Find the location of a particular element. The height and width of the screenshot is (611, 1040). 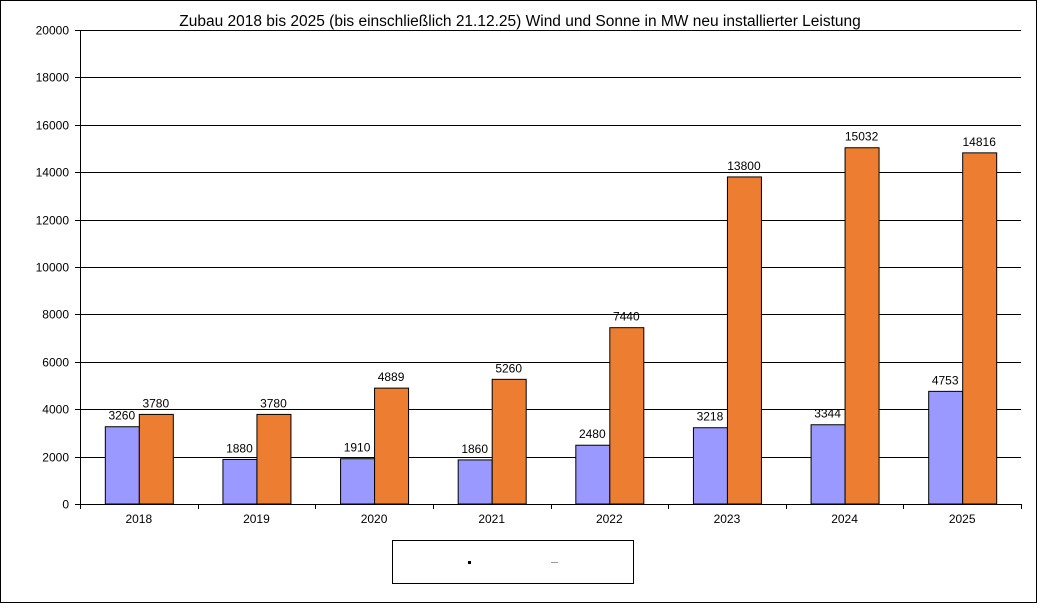

y-tick-label: 6000 is located at coordinates (55, 363).